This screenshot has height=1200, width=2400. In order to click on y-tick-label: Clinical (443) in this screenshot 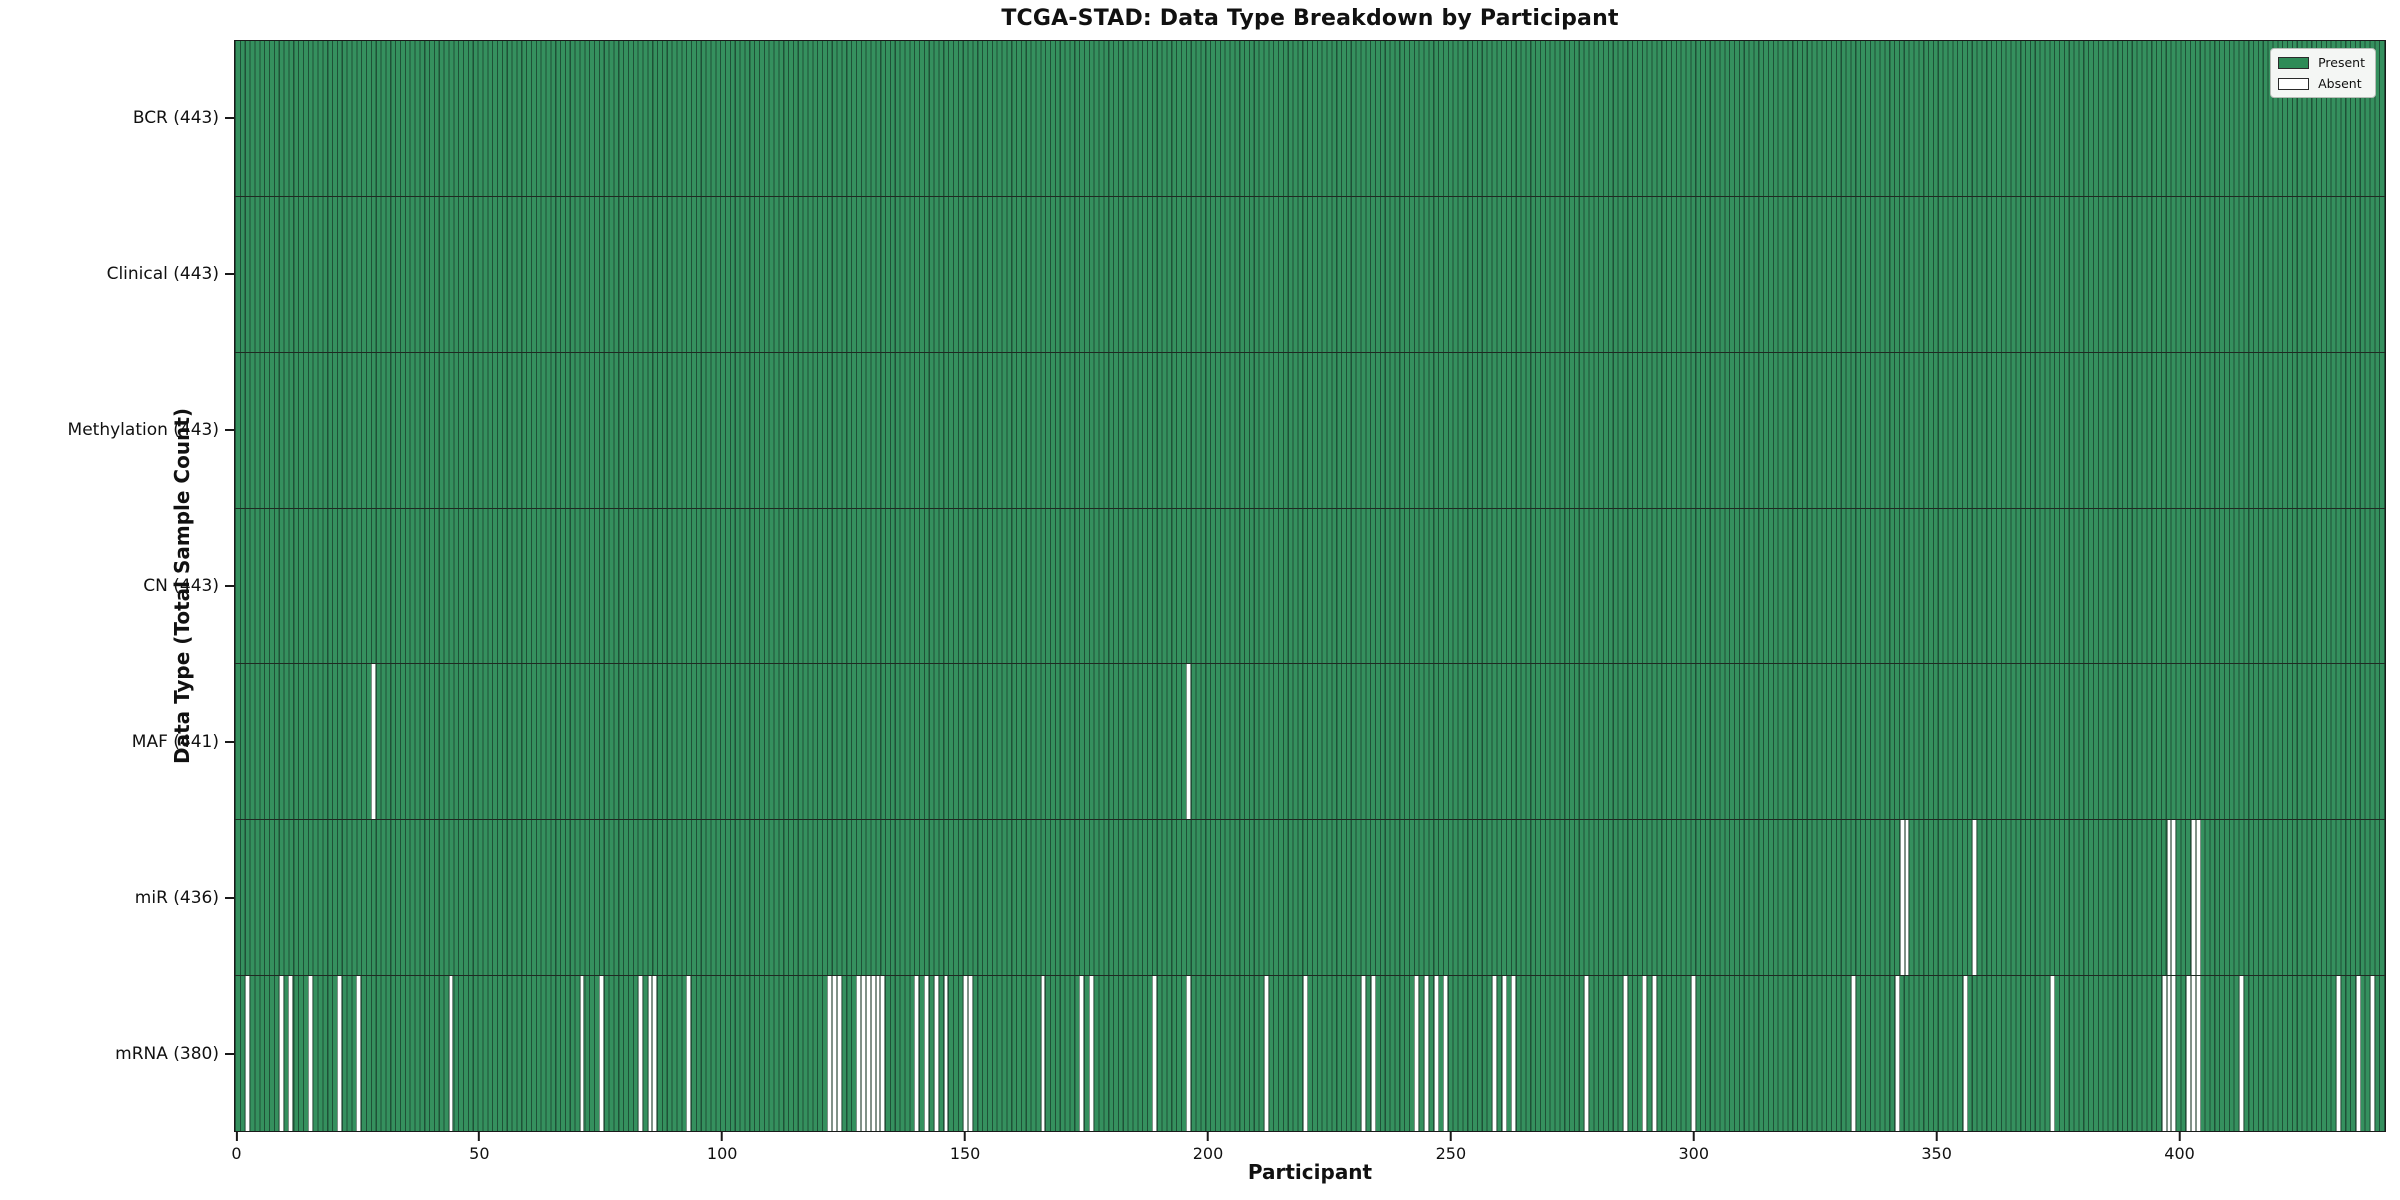, I will do `click(162, 274)`.